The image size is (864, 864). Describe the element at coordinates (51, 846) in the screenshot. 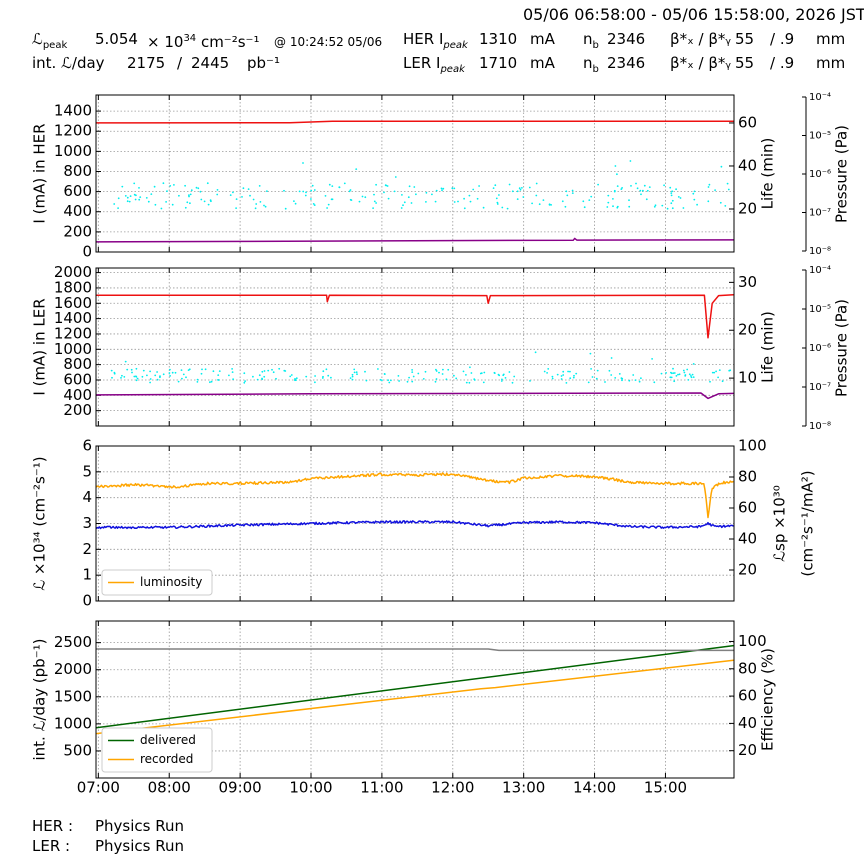

I see `ler-run-label: LER :` at that location.